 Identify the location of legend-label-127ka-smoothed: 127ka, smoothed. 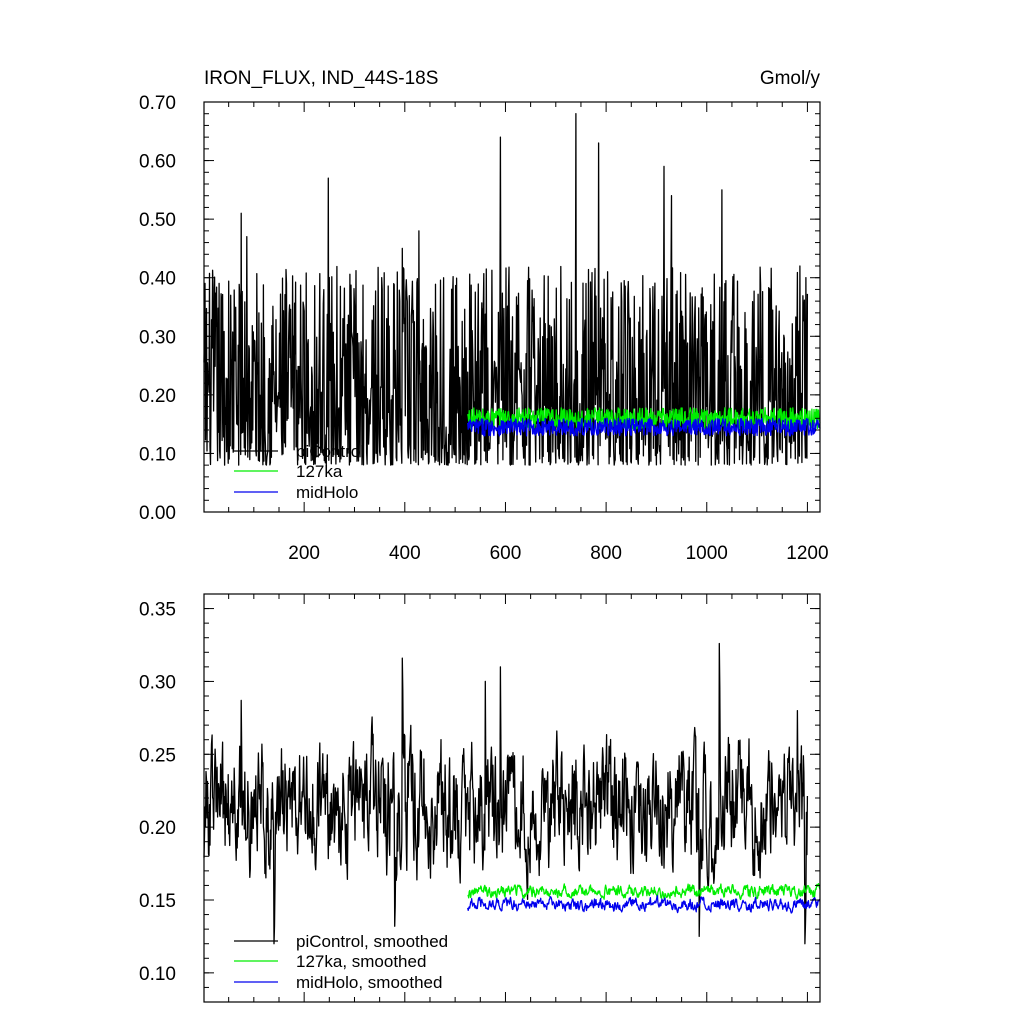
(361, 961).